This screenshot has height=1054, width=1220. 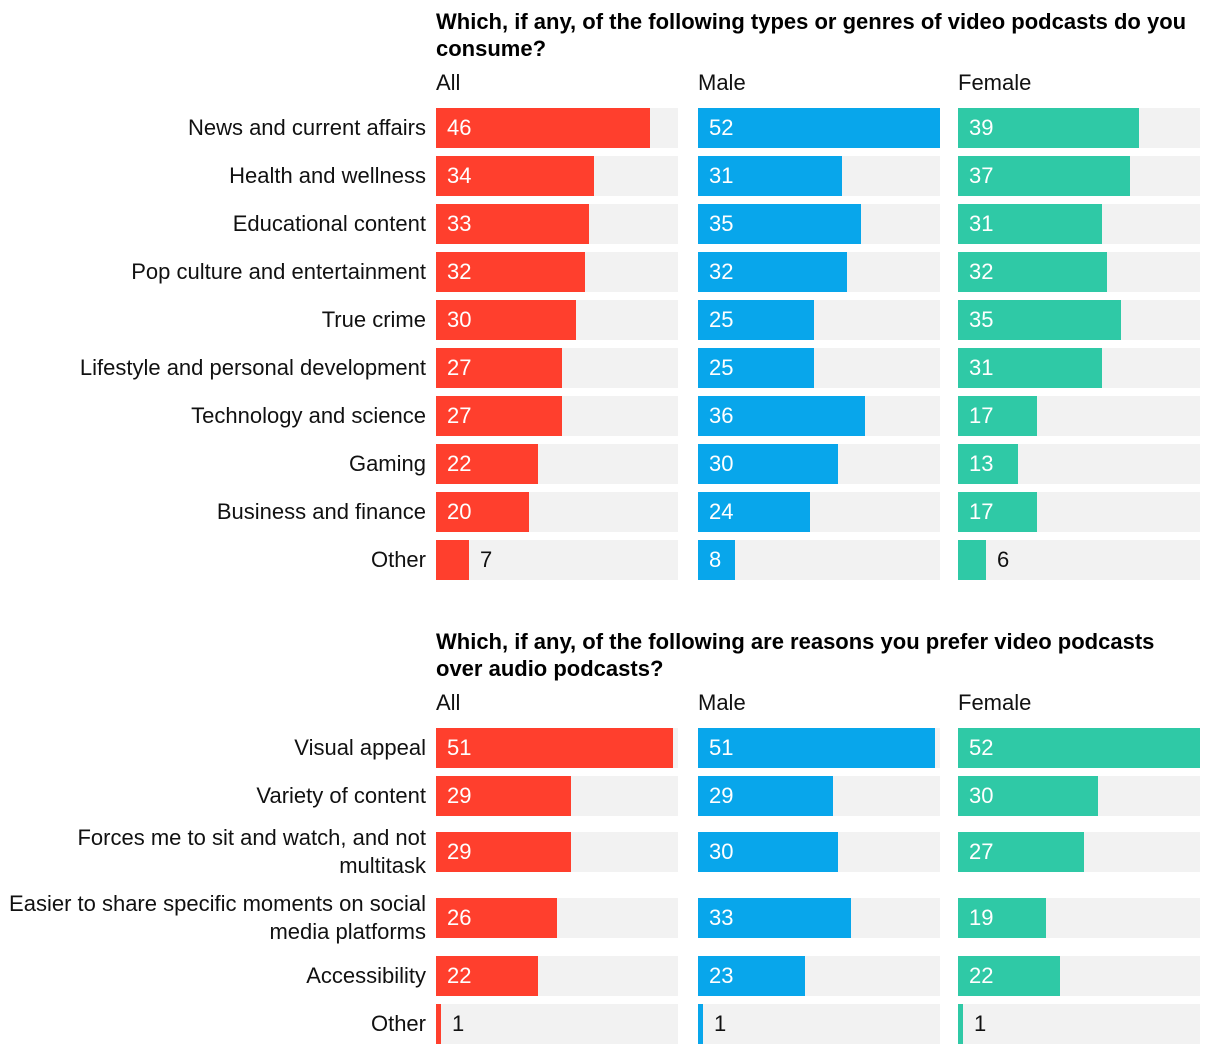 I want to click on category-label: Educational content, so click(x=329, y=223).